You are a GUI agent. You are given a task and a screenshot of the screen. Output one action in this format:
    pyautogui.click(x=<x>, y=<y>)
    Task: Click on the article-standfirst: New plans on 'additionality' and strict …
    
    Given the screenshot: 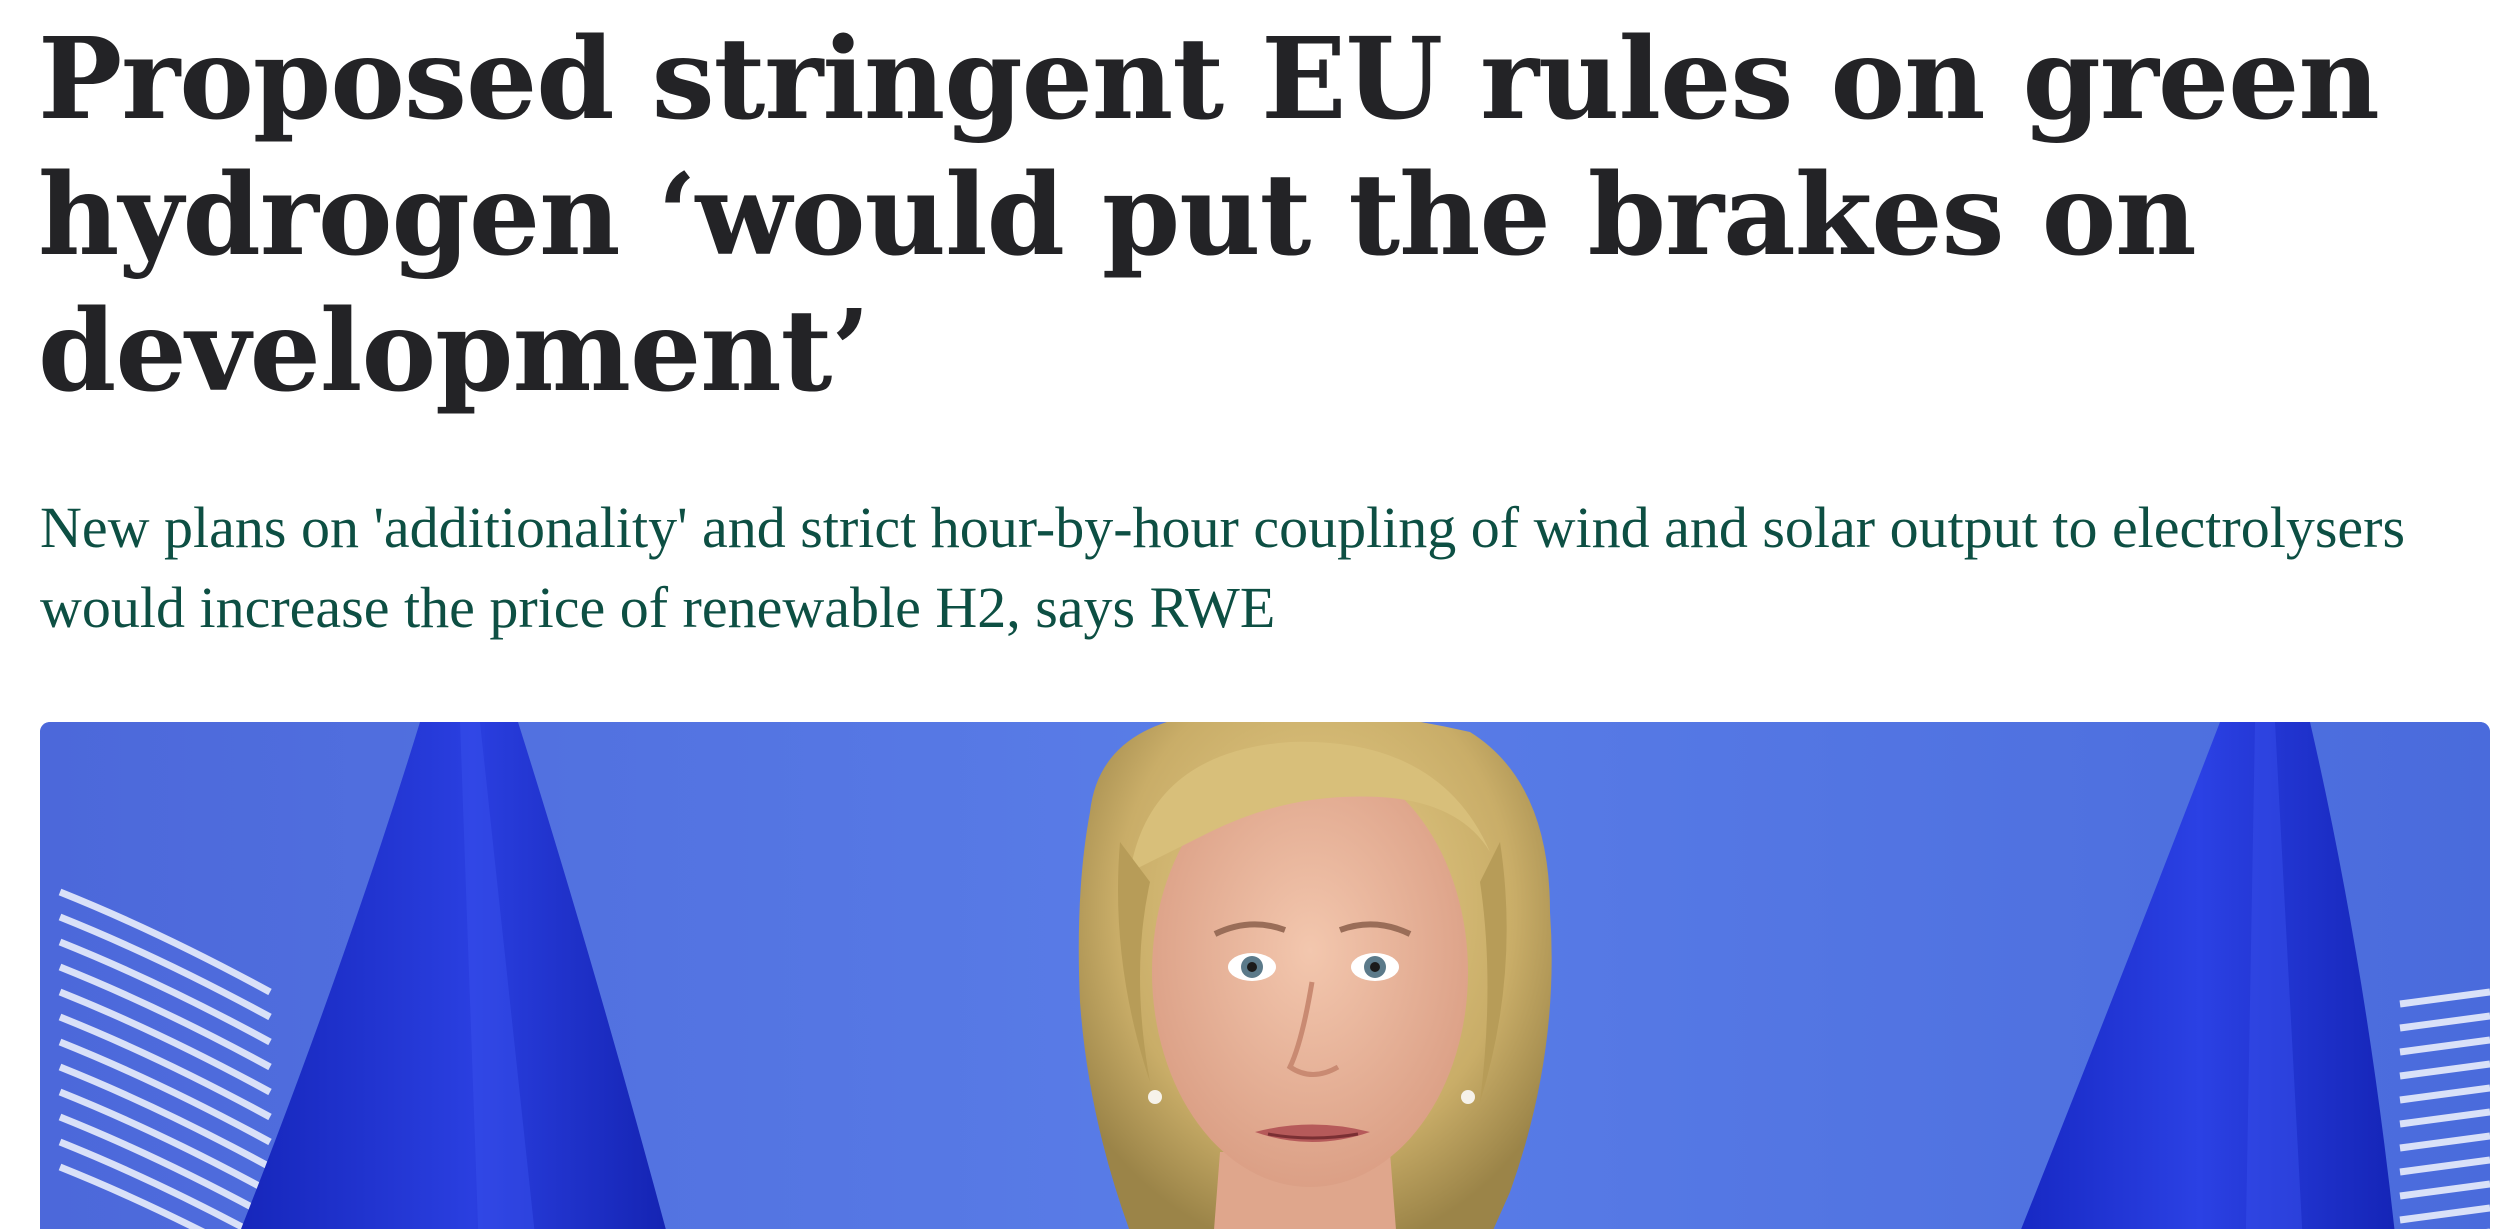 What is the action you would take?
    pyautogui.click(x=1223, y=567)
    